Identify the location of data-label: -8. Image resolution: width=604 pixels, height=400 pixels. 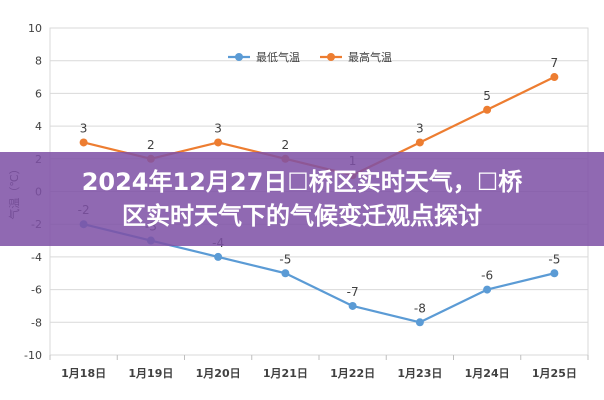
(420, 308).